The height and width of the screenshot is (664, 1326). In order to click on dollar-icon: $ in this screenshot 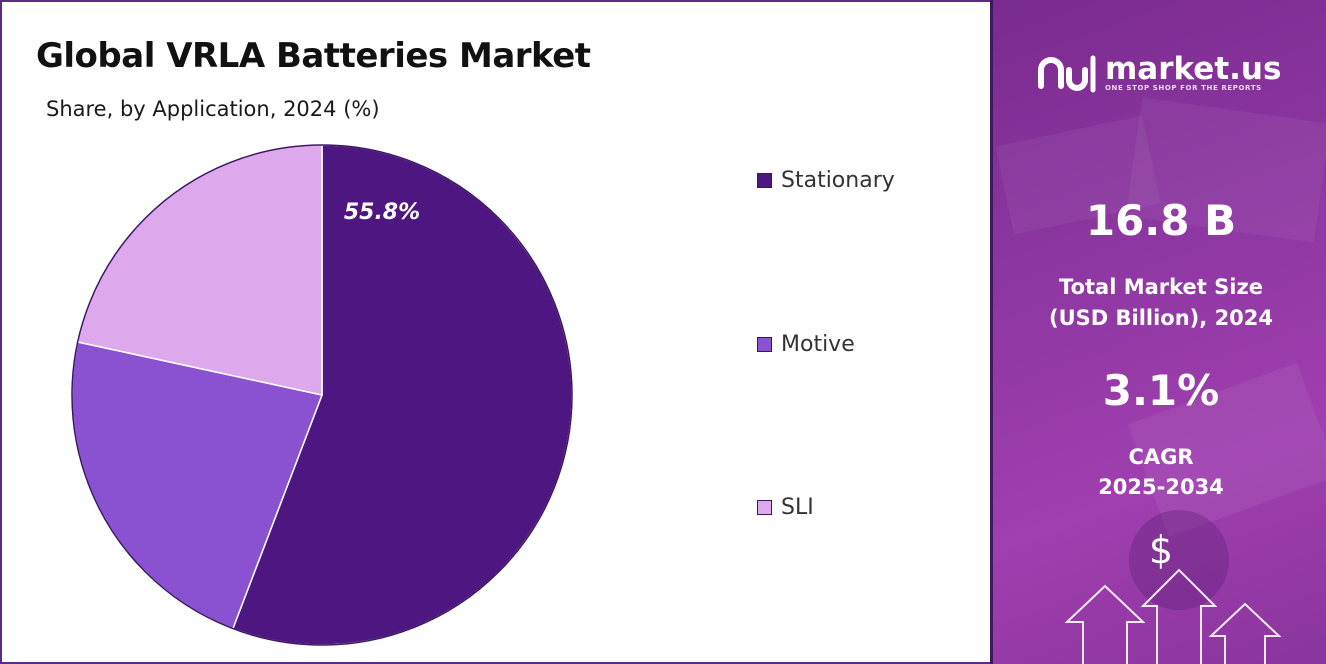, I will do `click(1161, 550)`.